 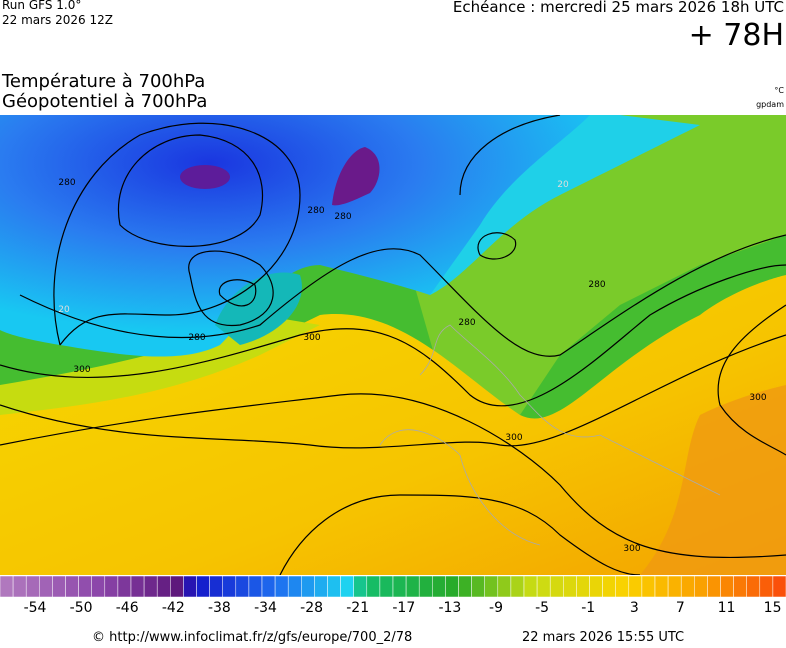 I want to click on colorbar-label: -17, so click(x=404, y=608).